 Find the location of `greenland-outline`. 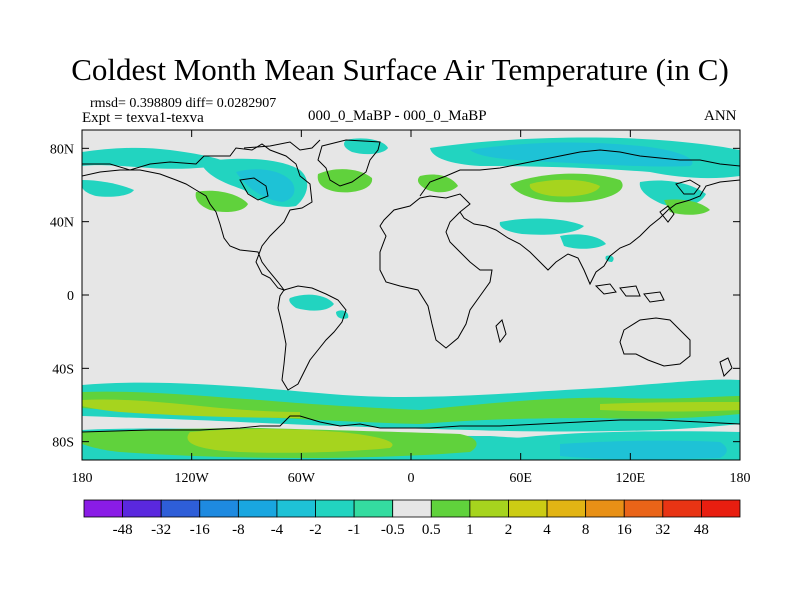

greenland-outline is located at coordinates (349, 163).